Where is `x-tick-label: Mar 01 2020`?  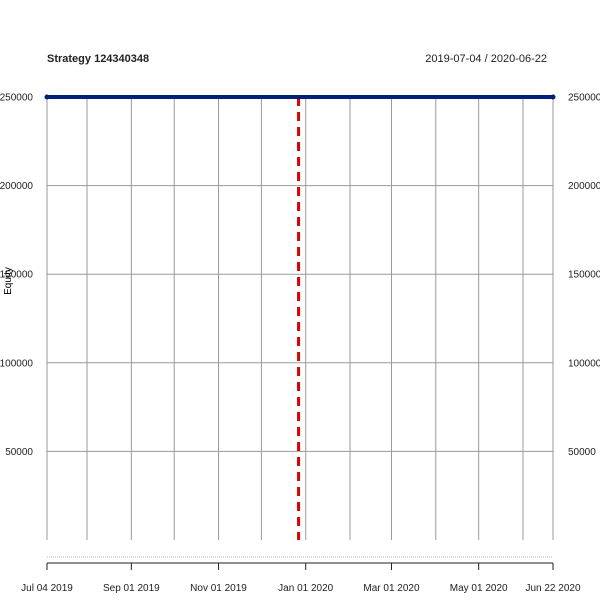 x-tick-label: Mar 01 2020 is located at coordinates (391, 588).